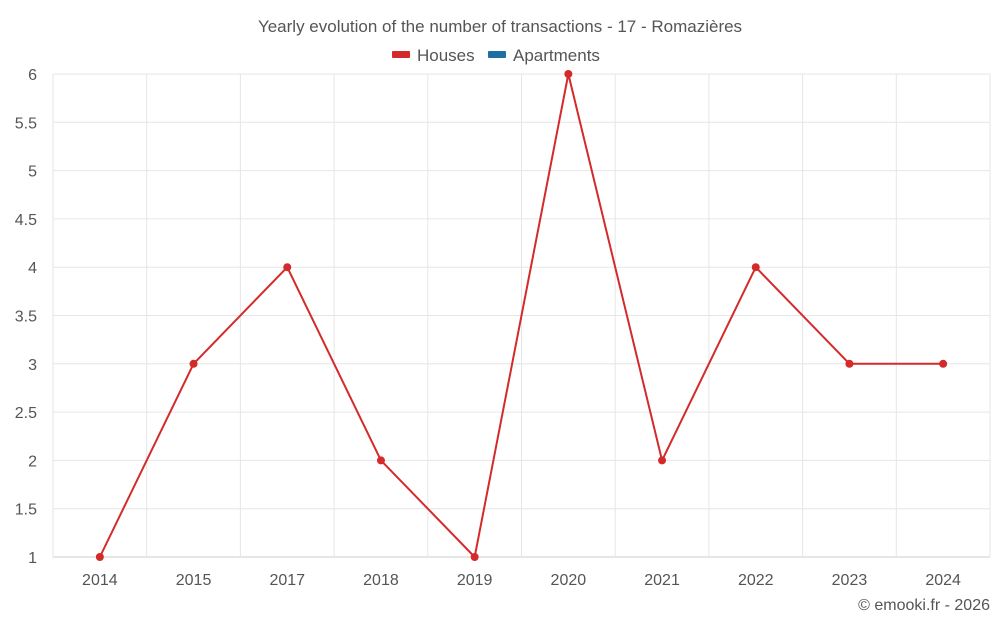 This screenshot has height=625, width=1000. Describe the element at coordinates (32, 268) in the screenshot. I see `y-tick-label: 4` at that location.